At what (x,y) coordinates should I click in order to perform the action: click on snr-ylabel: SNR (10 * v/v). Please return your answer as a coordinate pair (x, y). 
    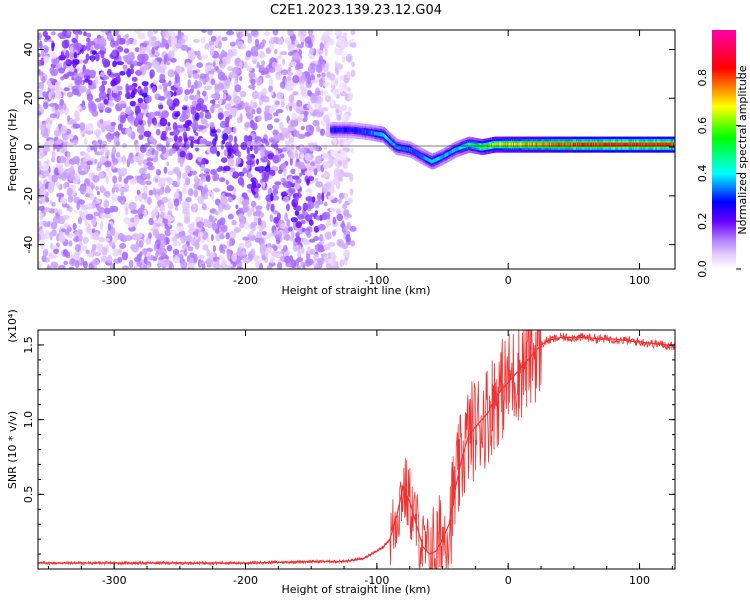
    Looking at the image, I should click on (12, 450).